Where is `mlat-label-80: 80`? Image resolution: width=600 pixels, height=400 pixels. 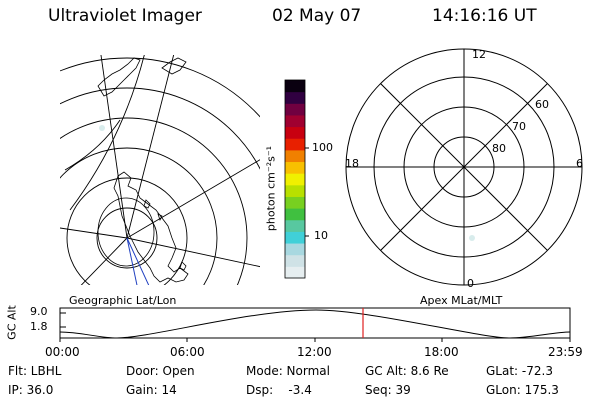
mlat-label-80: 80 is located at coordinates (499, 148).